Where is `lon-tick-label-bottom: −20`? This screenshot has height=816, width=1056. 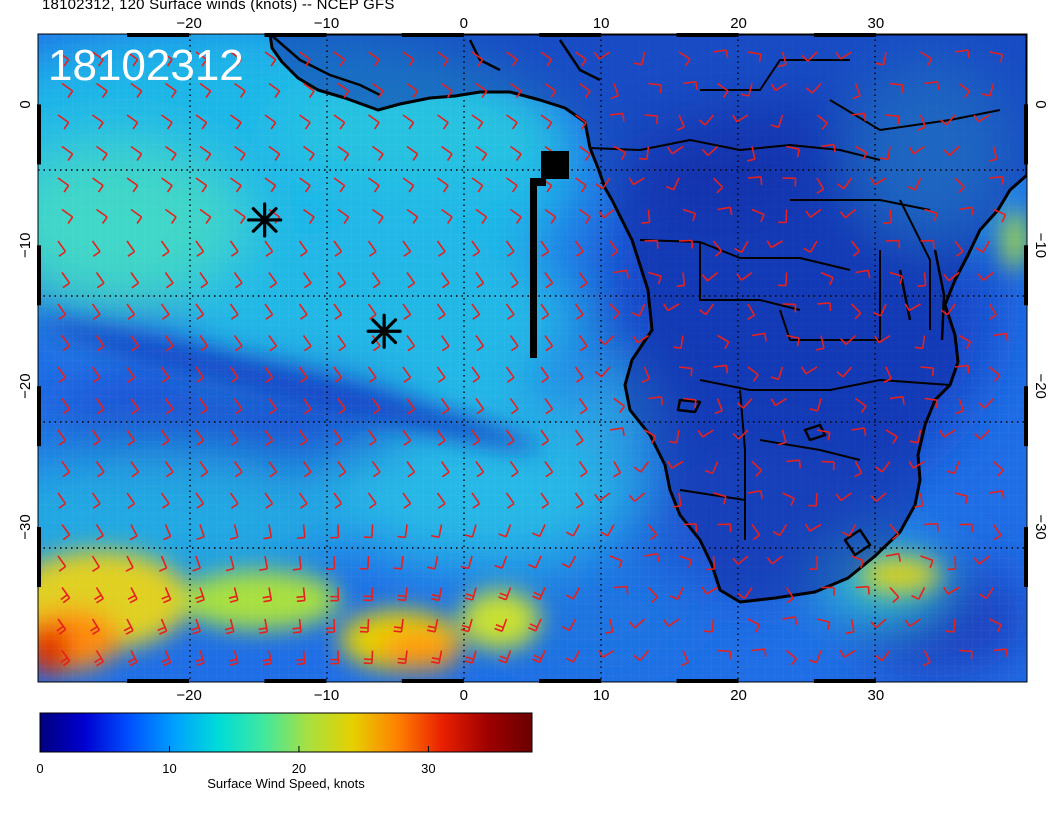
lon-tick-label-bottom: −20 is located at coordinates (188, 695).